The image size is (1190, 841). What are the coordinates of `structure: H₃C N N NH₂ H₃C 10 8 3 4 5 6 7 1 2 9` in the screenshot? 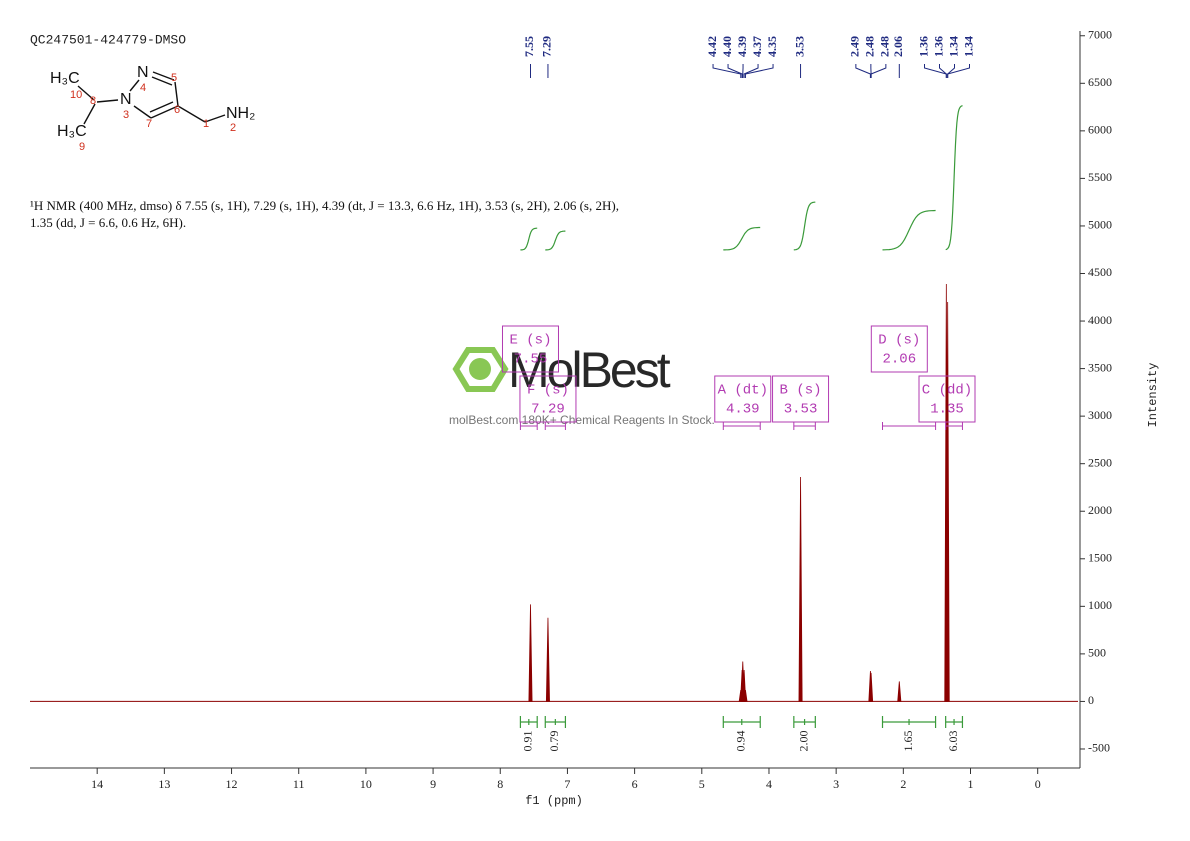 It's located at (152, 108).